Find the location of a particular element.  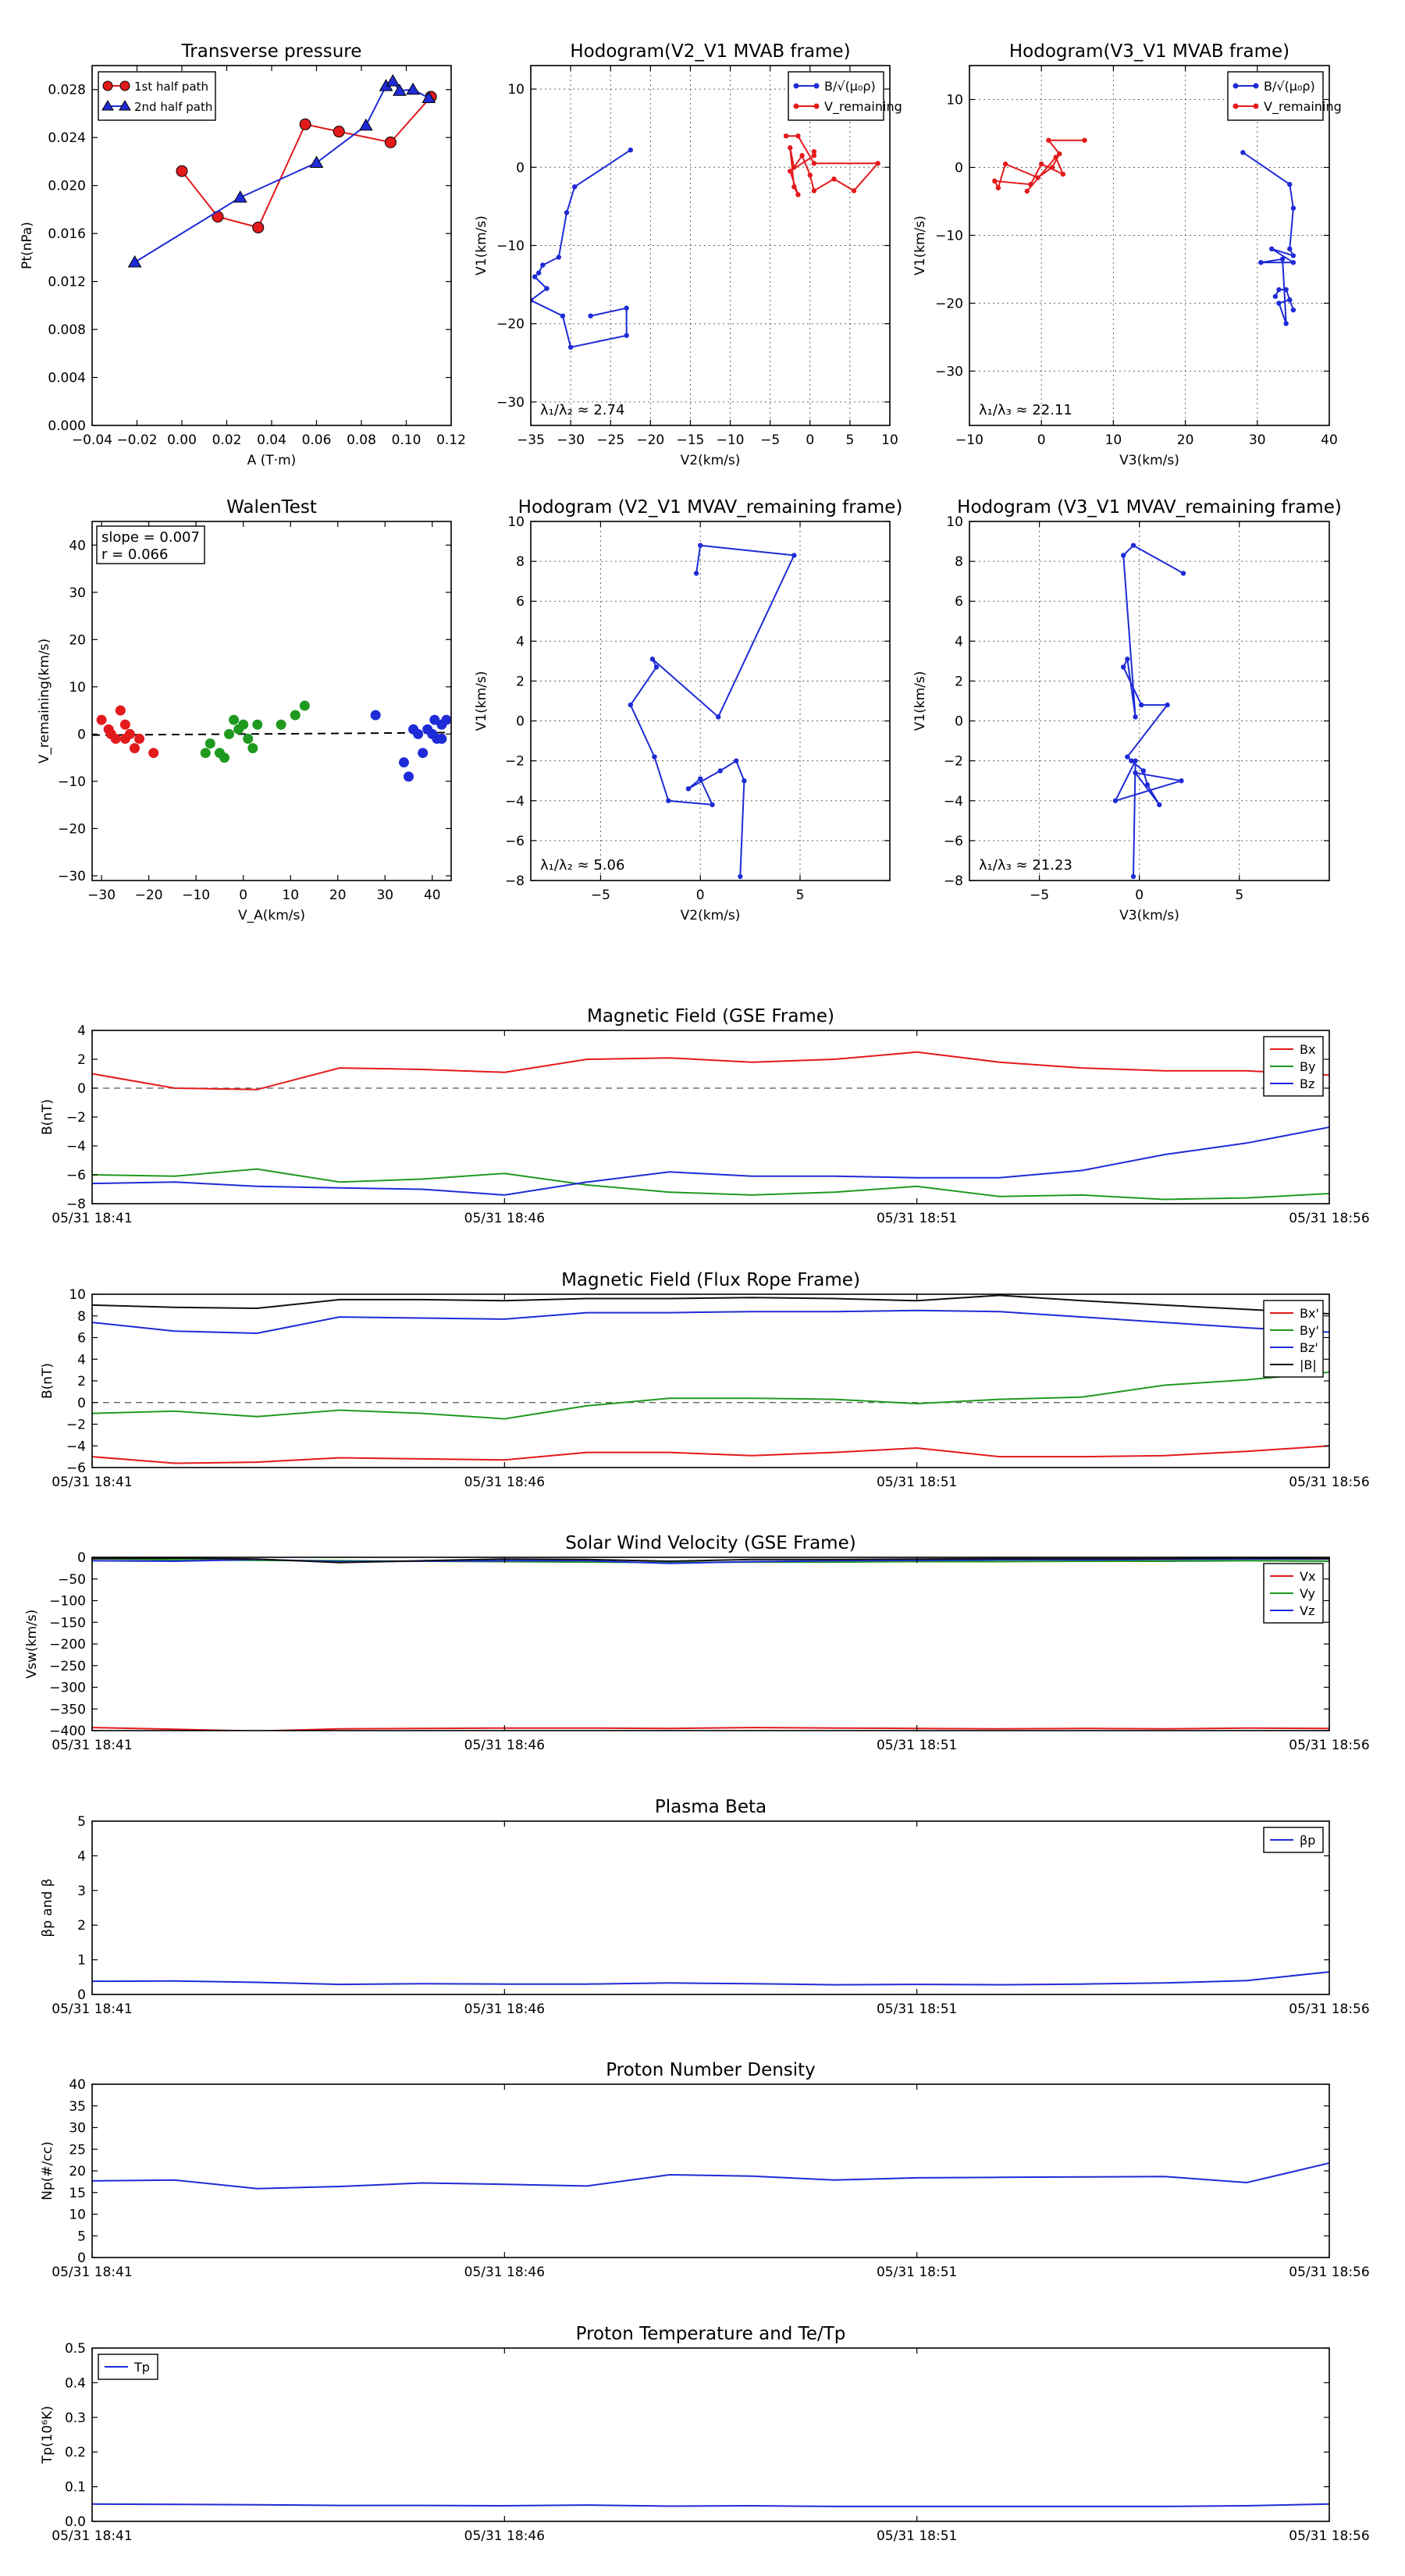

tick-label-y: 3 is located at coordinates (81, 1891).